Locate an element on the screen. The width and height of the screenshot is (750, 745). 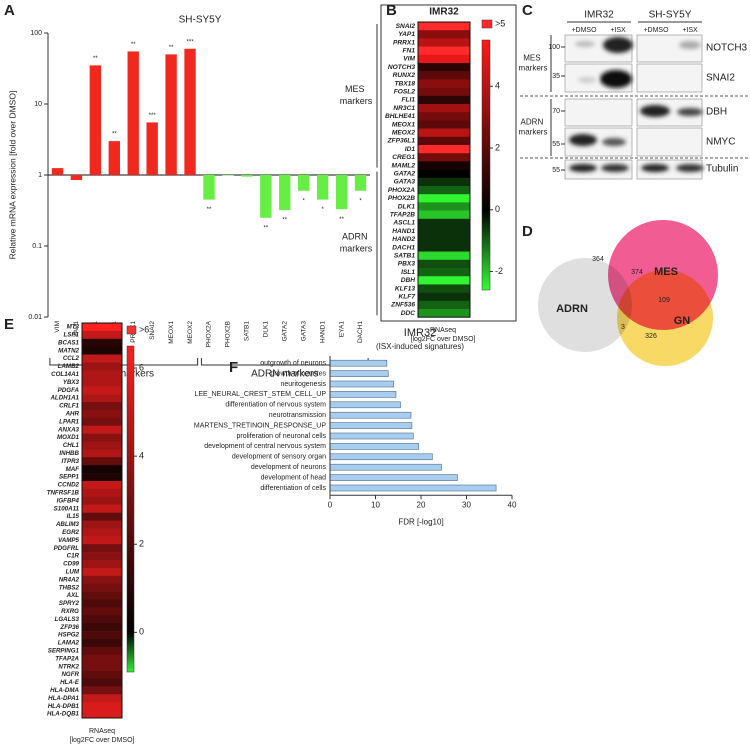
row-label: ZNF536 is located at coordinates (402, 305).